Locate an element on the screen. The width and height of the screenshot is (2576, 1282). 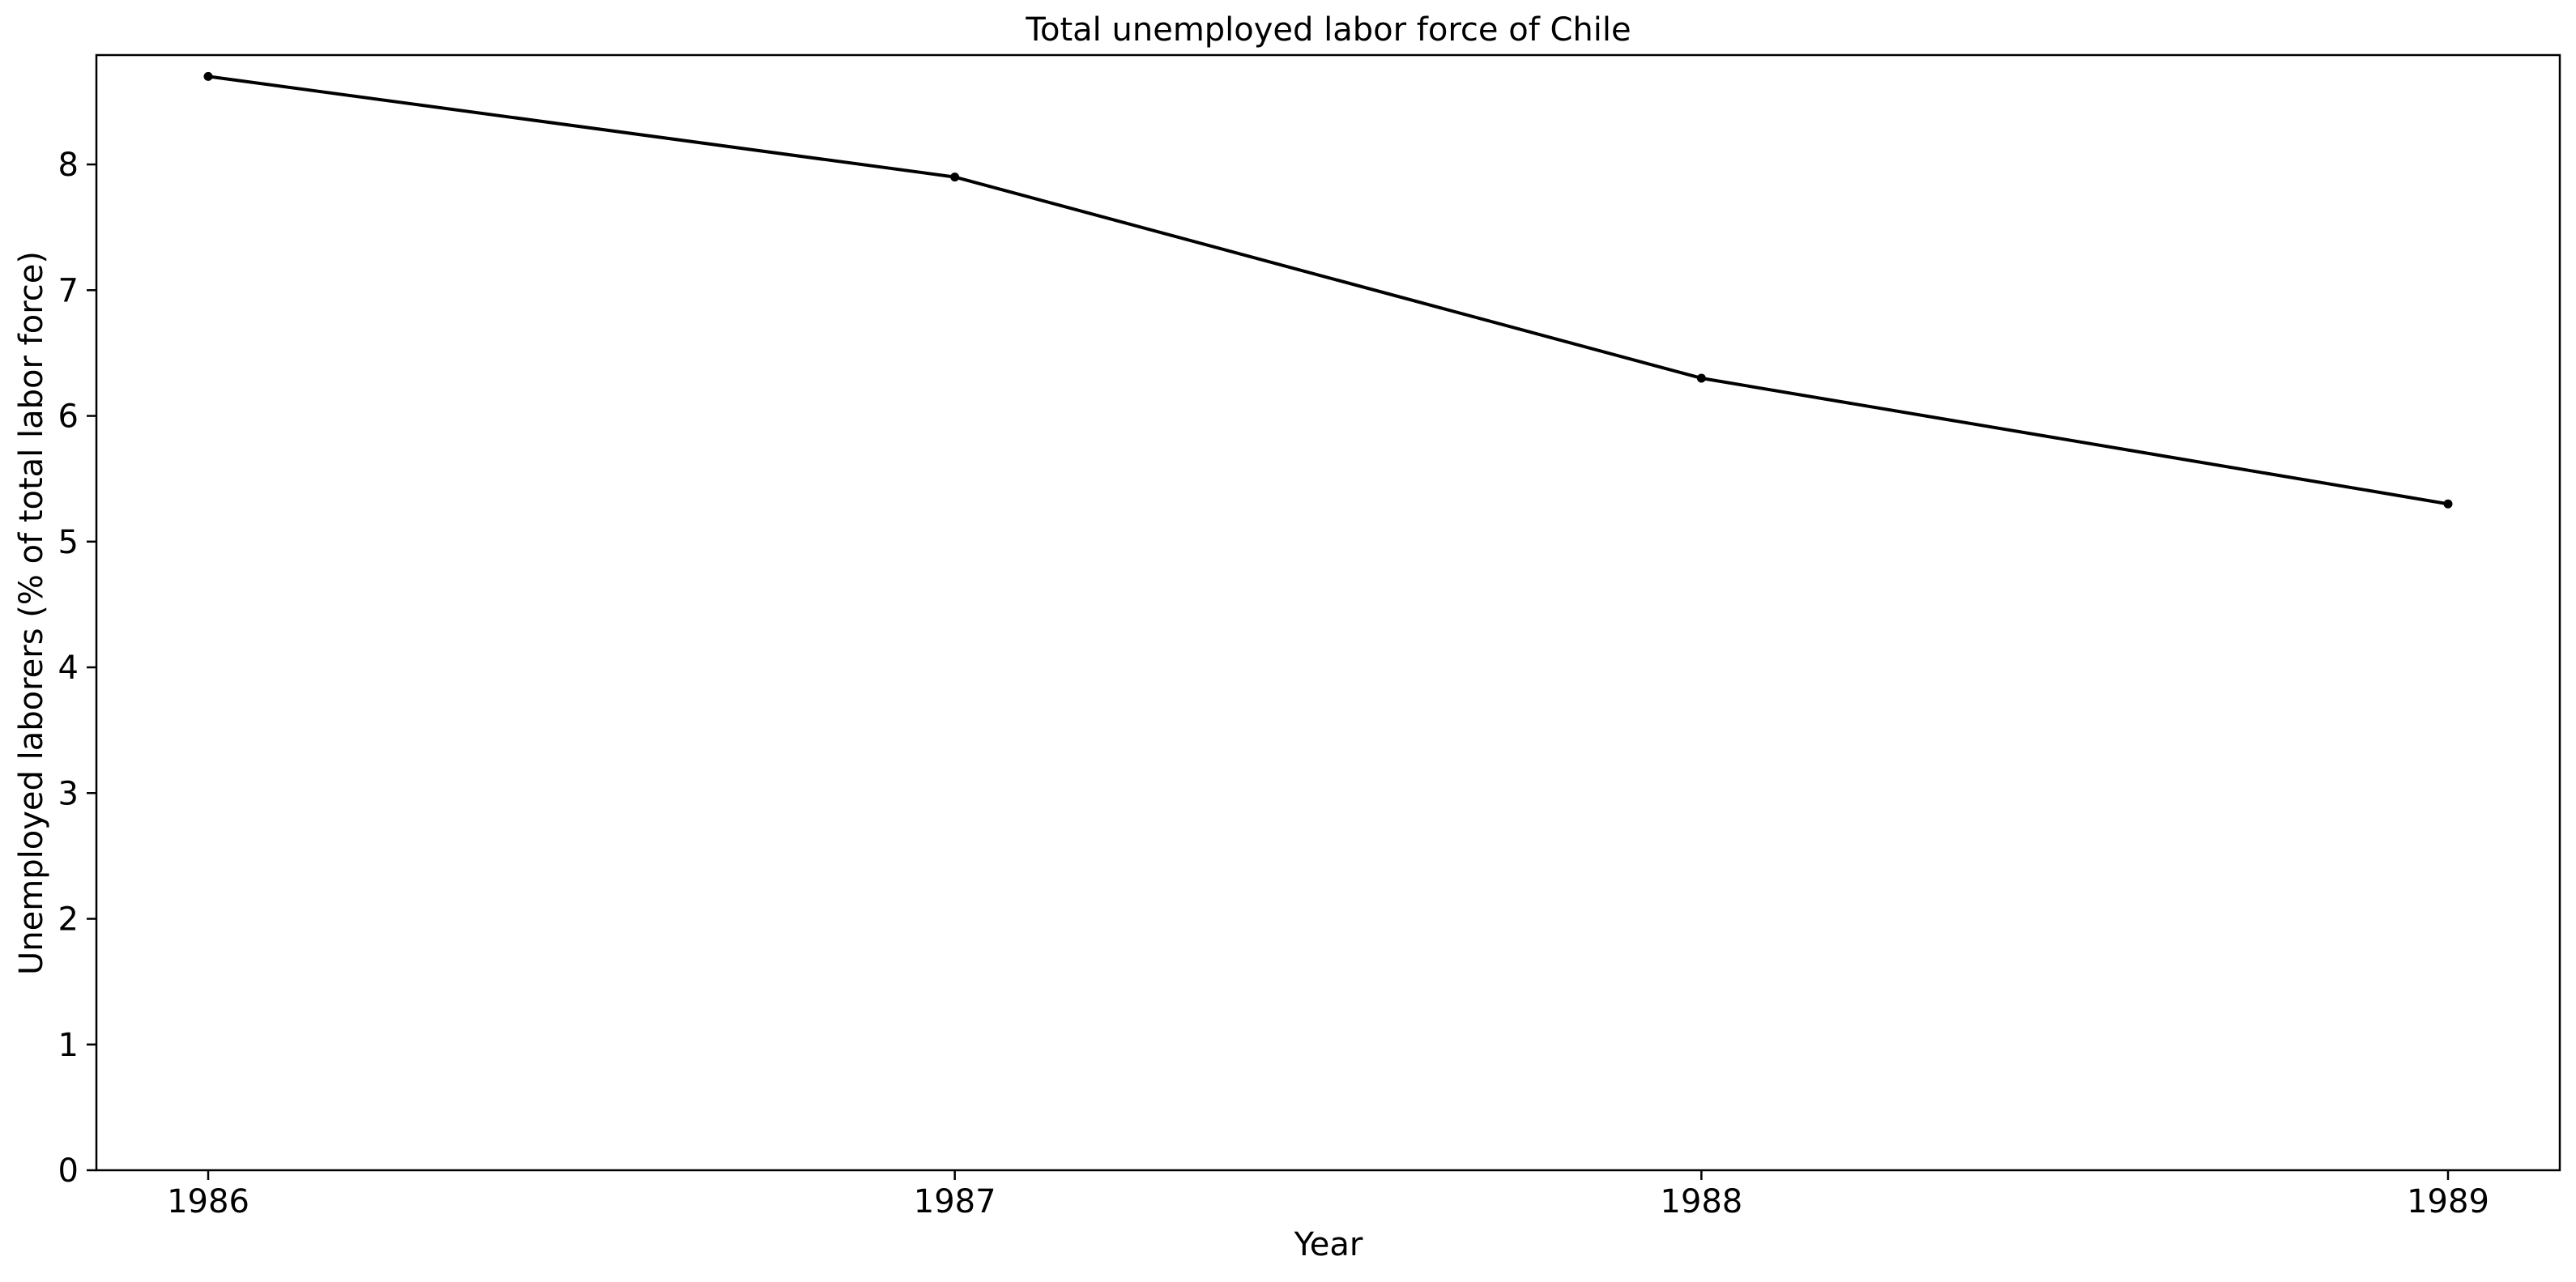
y-axis: 0 1 2 3 4 5 6 7 8 is located at coordinates (77, 668).